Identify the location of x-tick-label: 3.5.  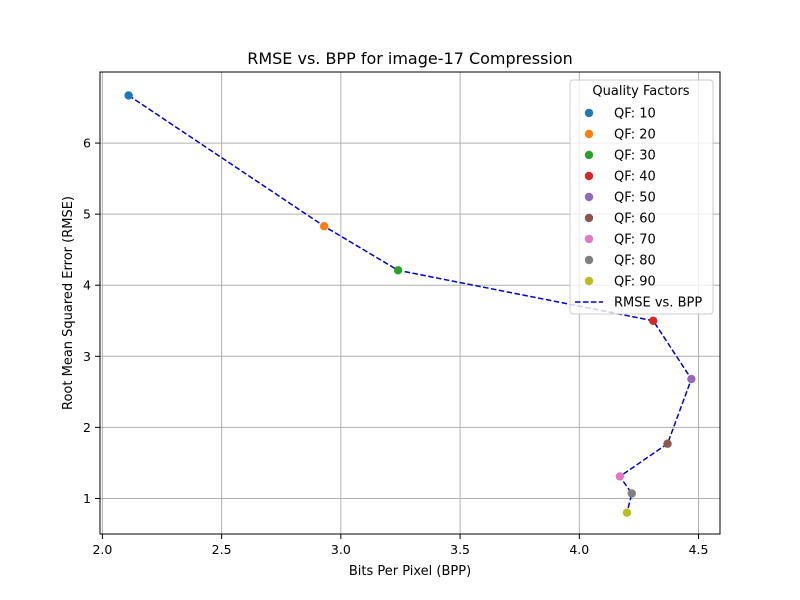
(460, 549).